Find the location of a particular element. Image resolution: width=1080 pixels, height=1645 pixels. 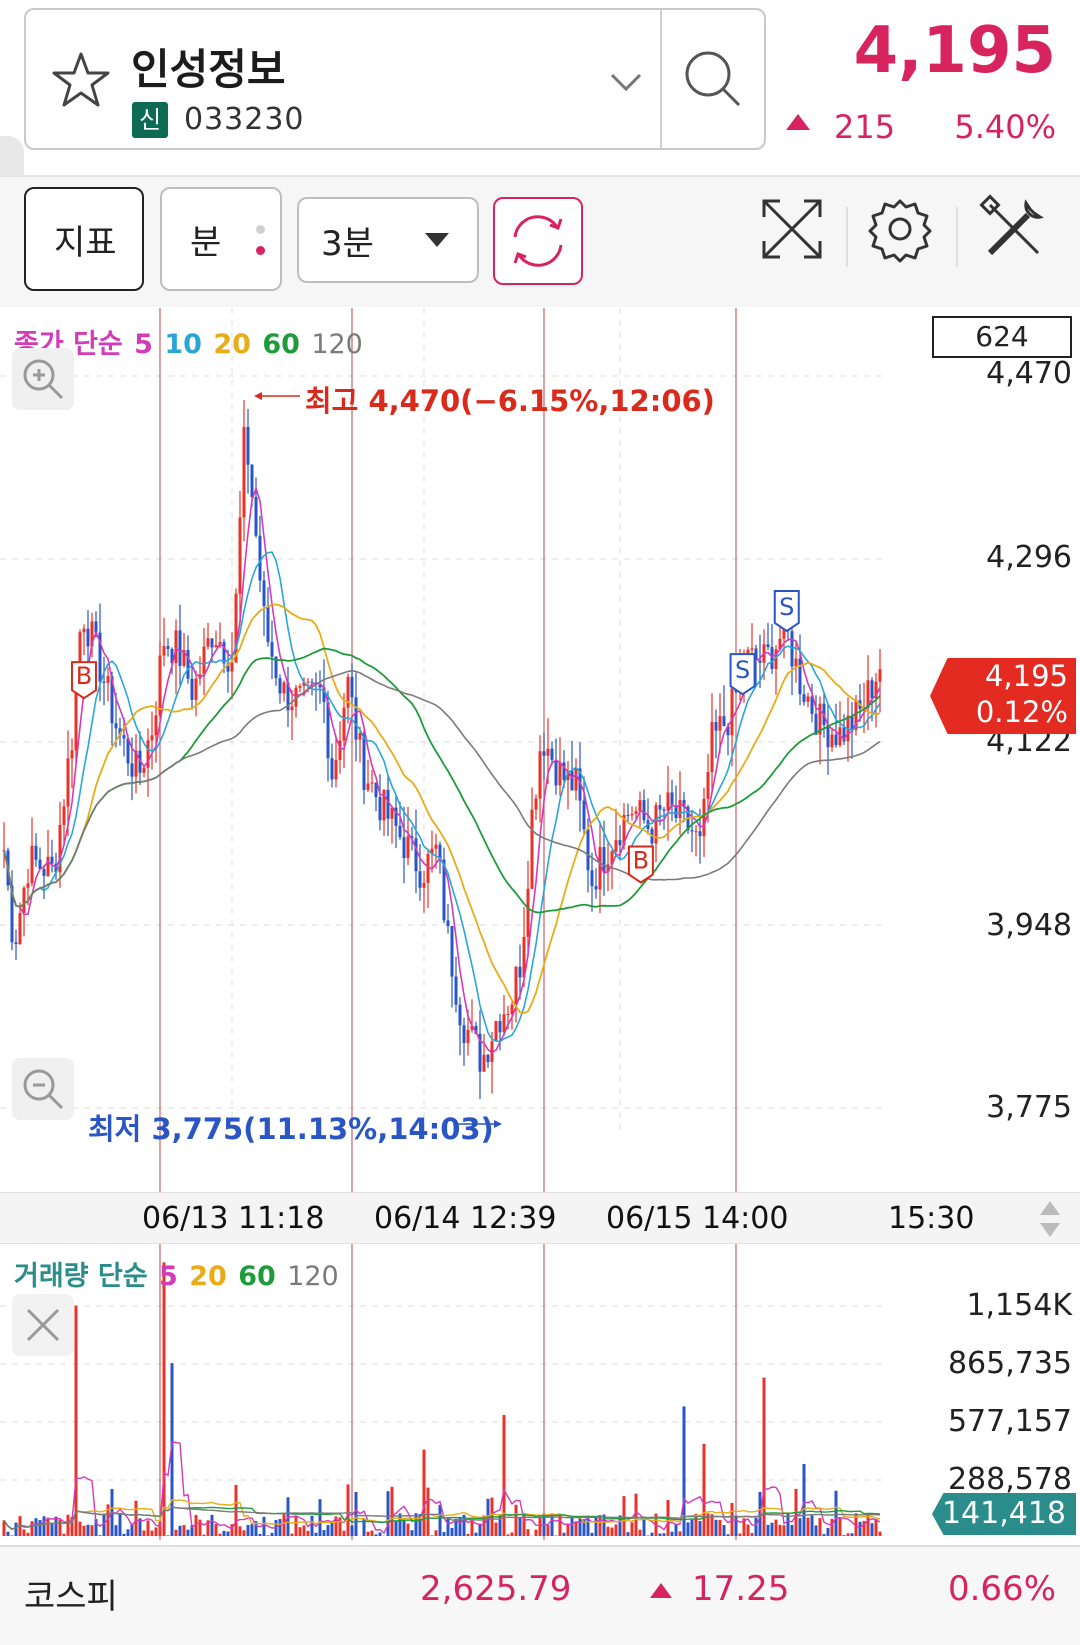

index-ticker: 코스피 2,625.79 17.25 0.66% is located at coordinates (540, 1595).